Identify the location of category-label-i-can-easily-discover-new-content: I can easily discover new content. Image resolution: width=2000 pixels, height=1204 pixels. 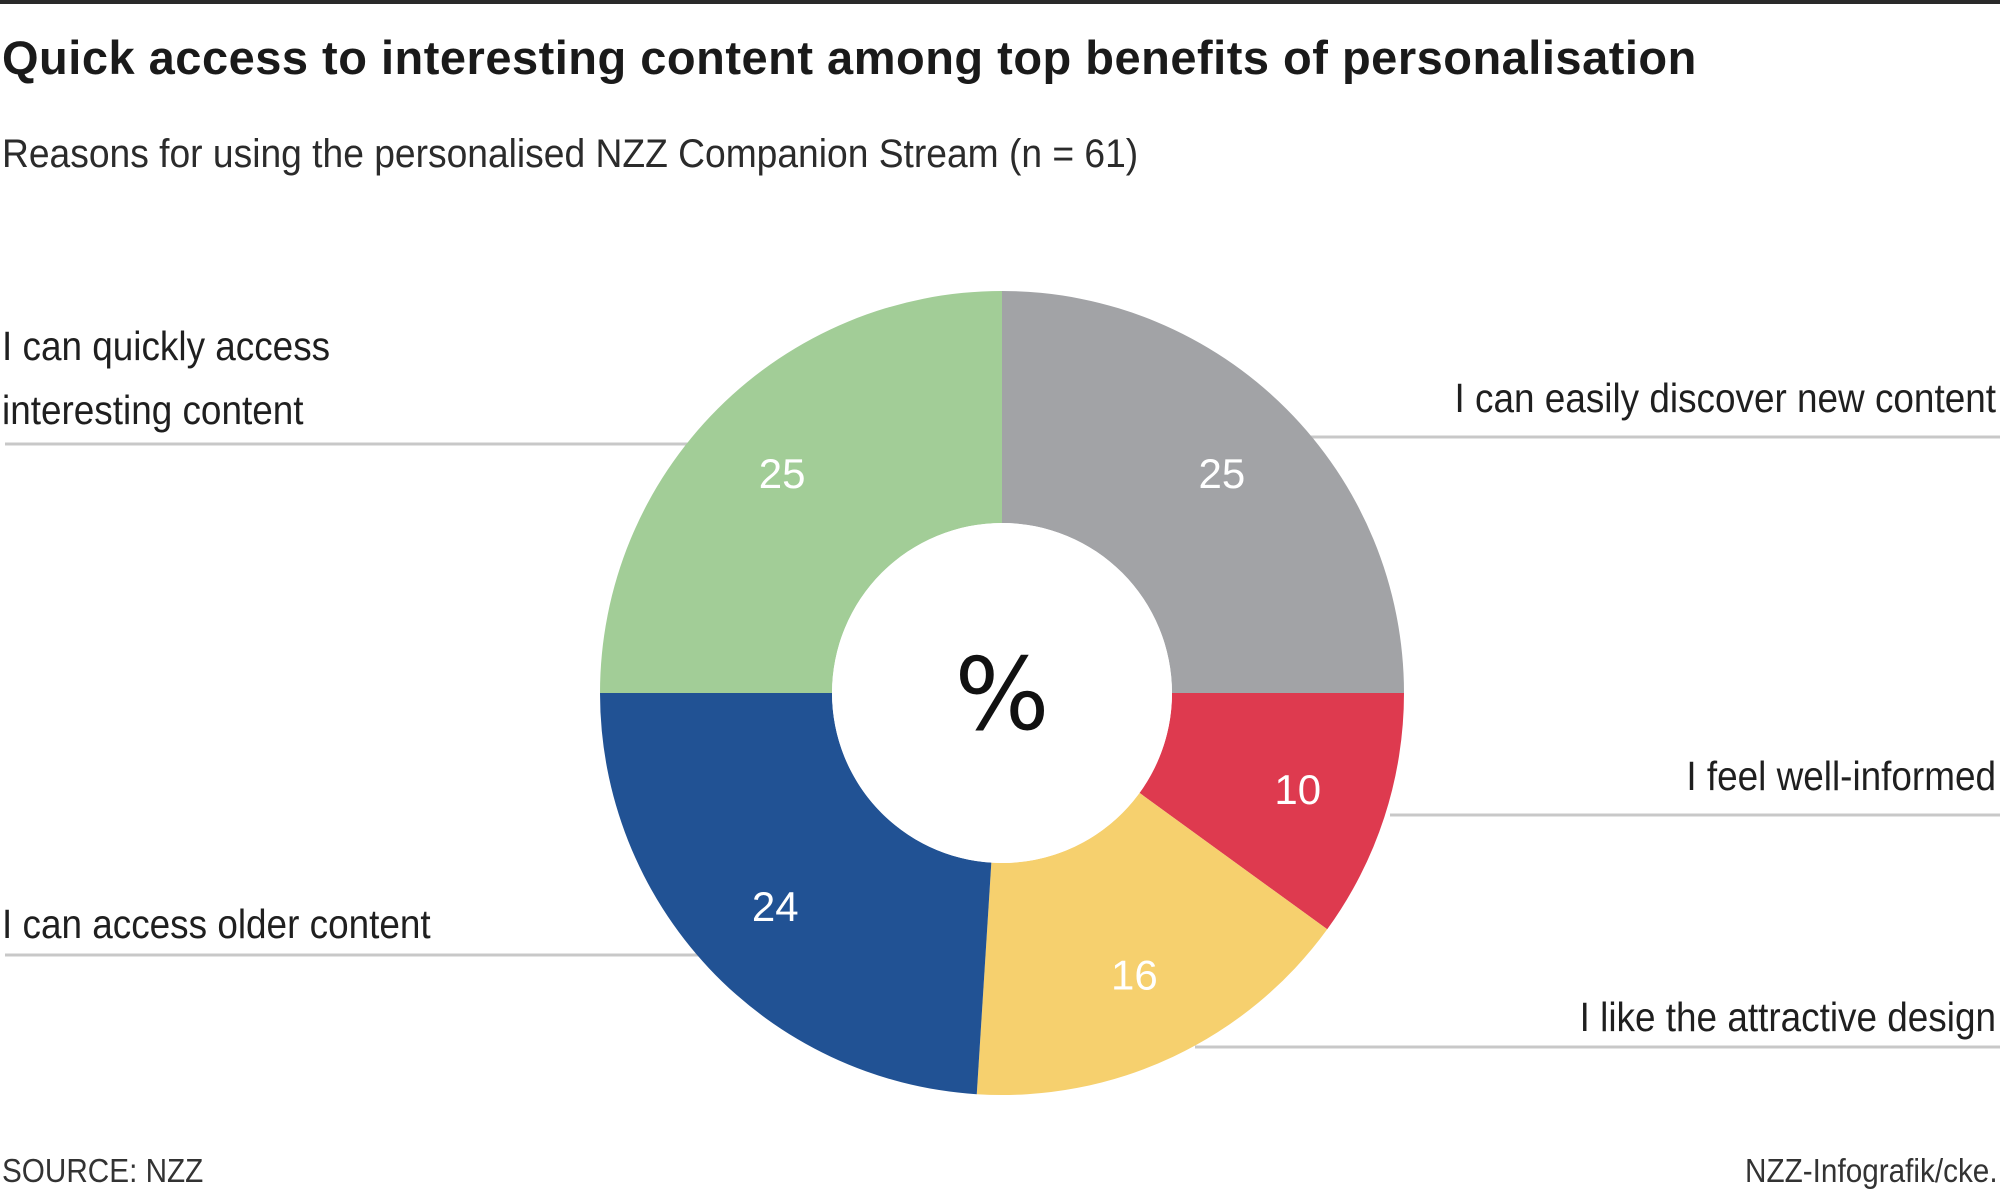
(1726, 398).